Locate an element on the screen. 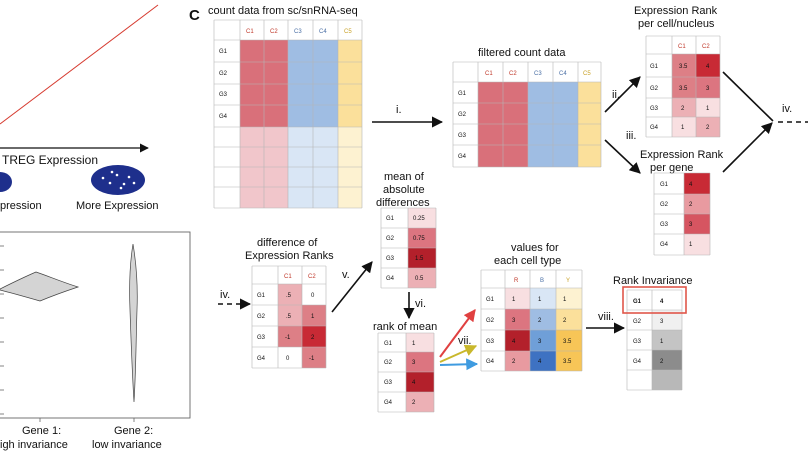 The height and width of the screenshot is (455, 808). svg-text: 0.75 is located at coordinates (419, 239).